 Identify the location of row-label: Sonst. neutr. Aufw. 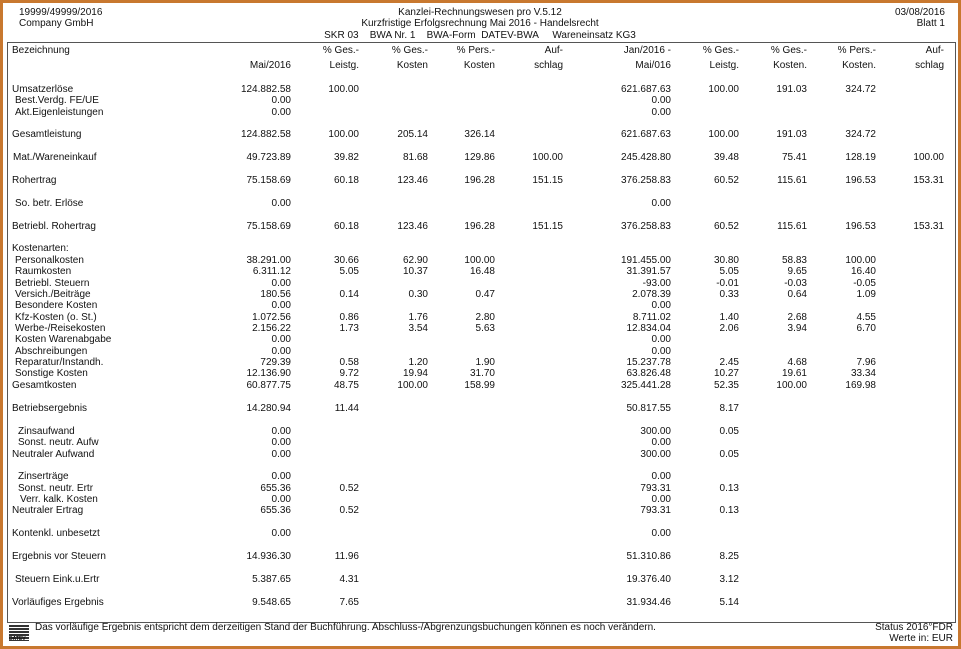
(58, 442).